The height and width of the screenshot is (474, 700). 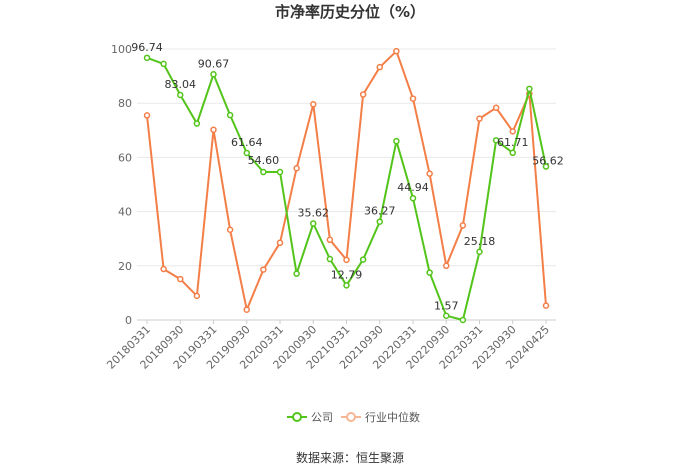 I want to click on y-tick-label: 80, so click(x=125, y=103).